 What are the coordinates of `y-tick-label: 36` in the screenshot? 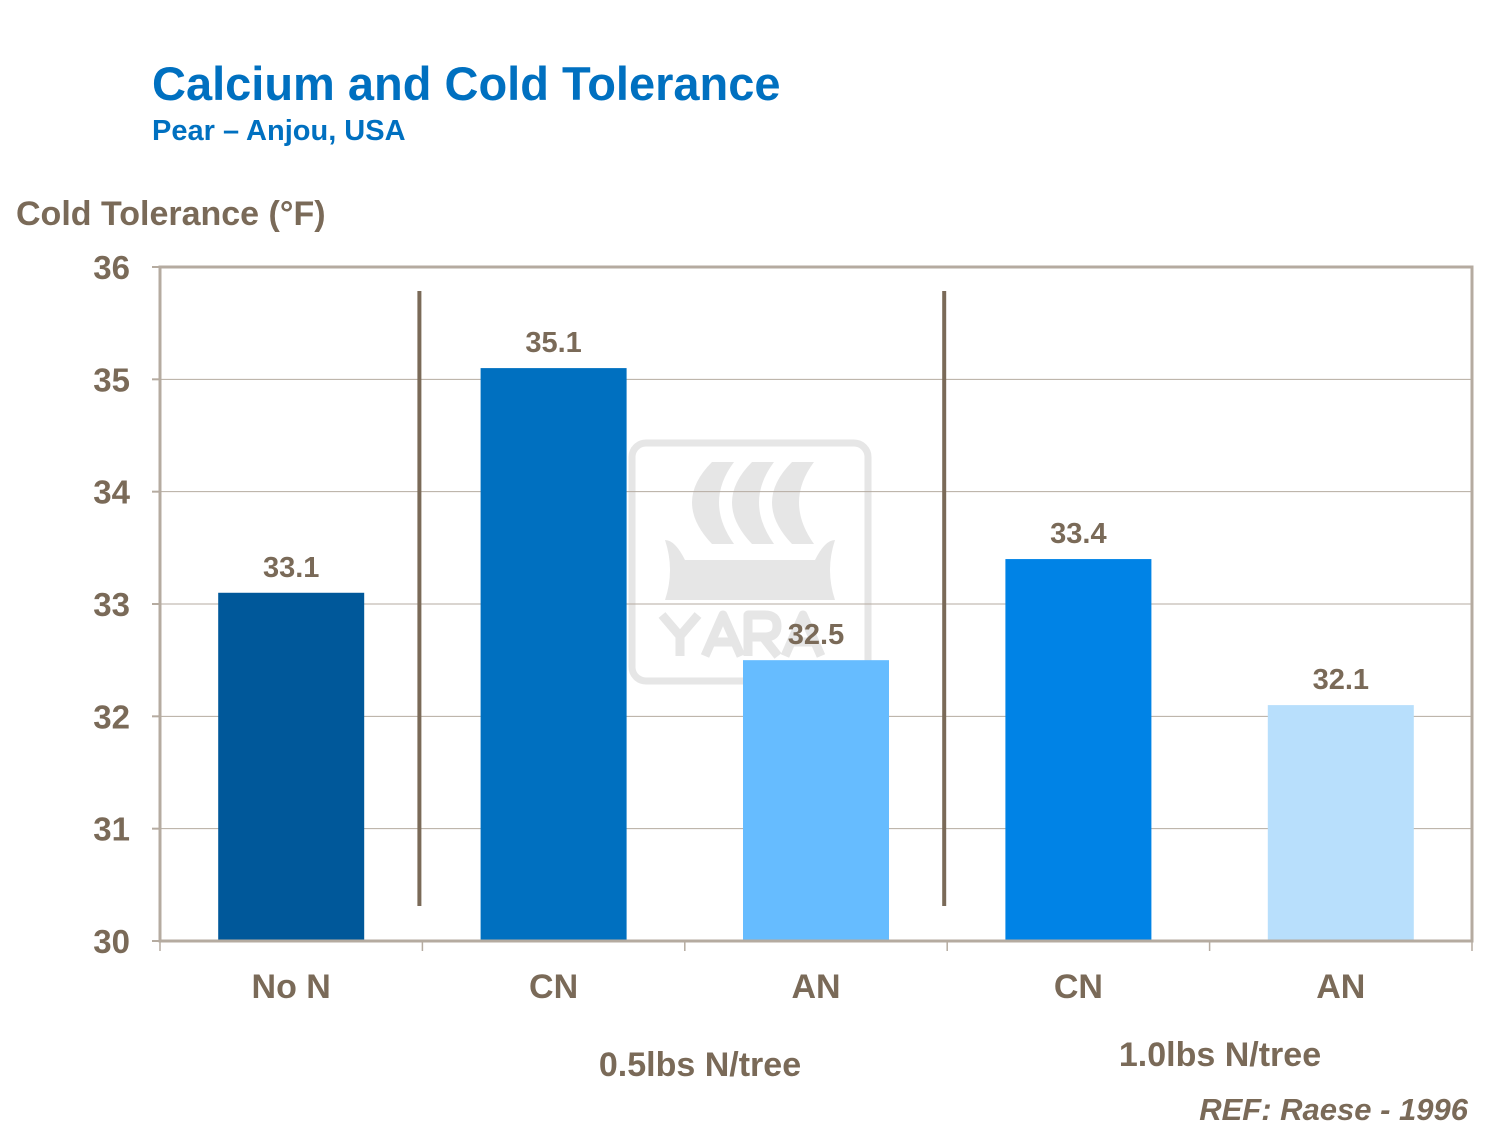 It's located at (111, 267).